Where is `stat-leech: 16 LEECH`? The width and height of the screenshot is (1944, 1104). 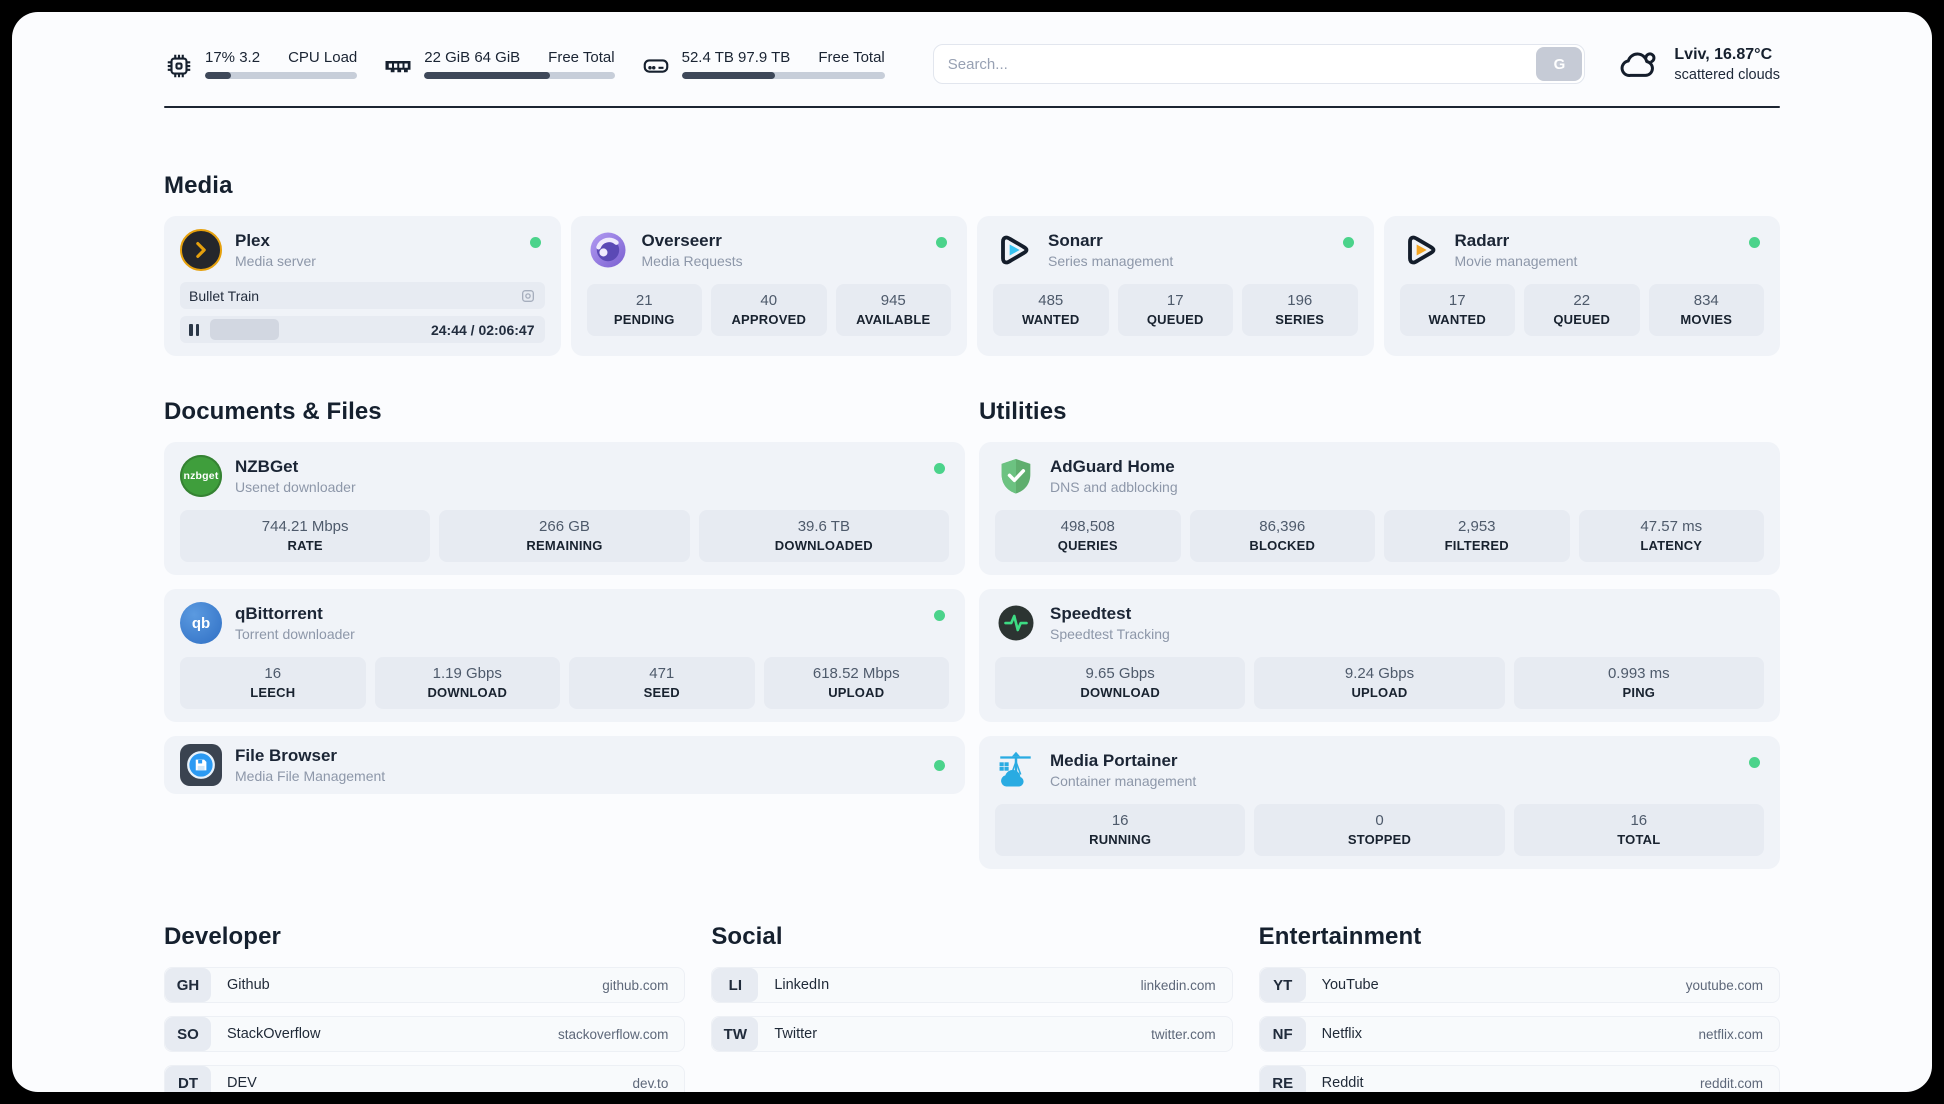
stat-leech: 16 LEECH is located at coordinates (273, 683).